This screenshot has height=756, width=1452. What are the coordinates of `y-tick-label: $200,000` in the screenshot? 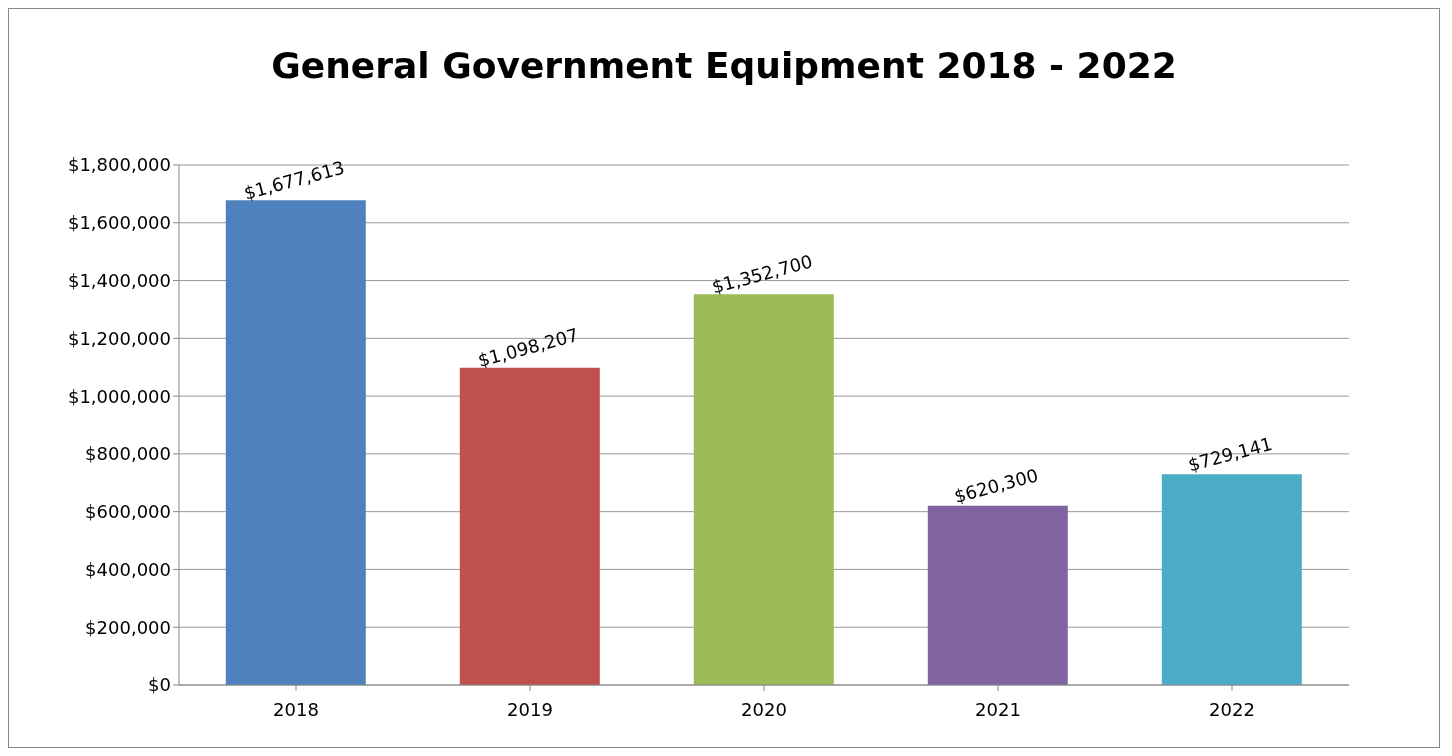 It's located at (128, 627).